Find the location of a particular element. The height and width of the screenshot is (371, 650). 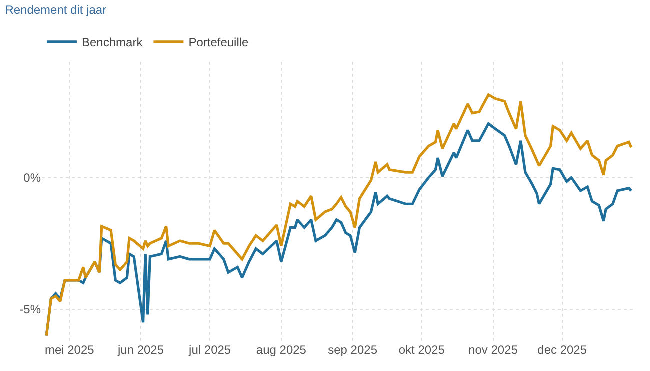

x-tick-label: mei 2025 is located at coordinates (69, 350).